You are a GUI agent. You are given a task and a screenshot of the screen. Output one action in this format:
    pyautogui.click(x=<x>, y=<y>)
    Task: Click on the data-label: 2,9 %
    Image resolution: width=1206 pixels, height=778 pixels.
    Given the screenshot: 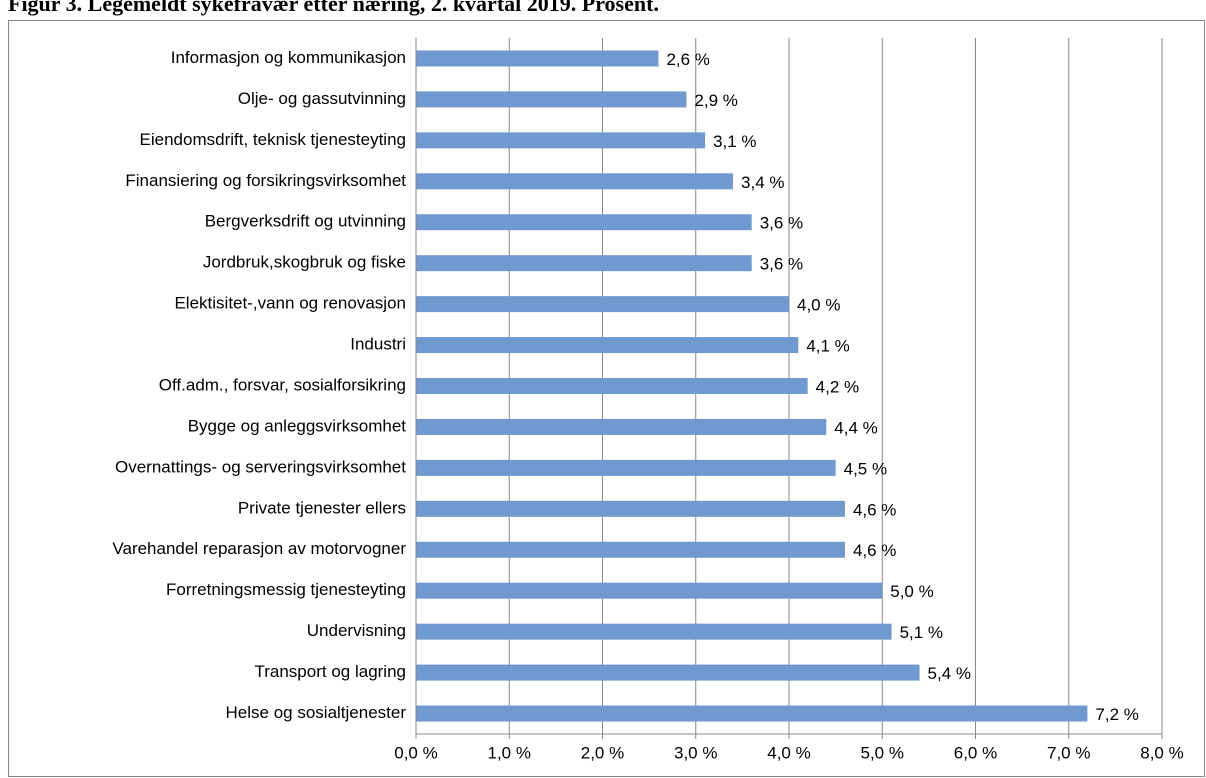 What is the action you would take?
    pyautogui.click(x=715, y=100)
    